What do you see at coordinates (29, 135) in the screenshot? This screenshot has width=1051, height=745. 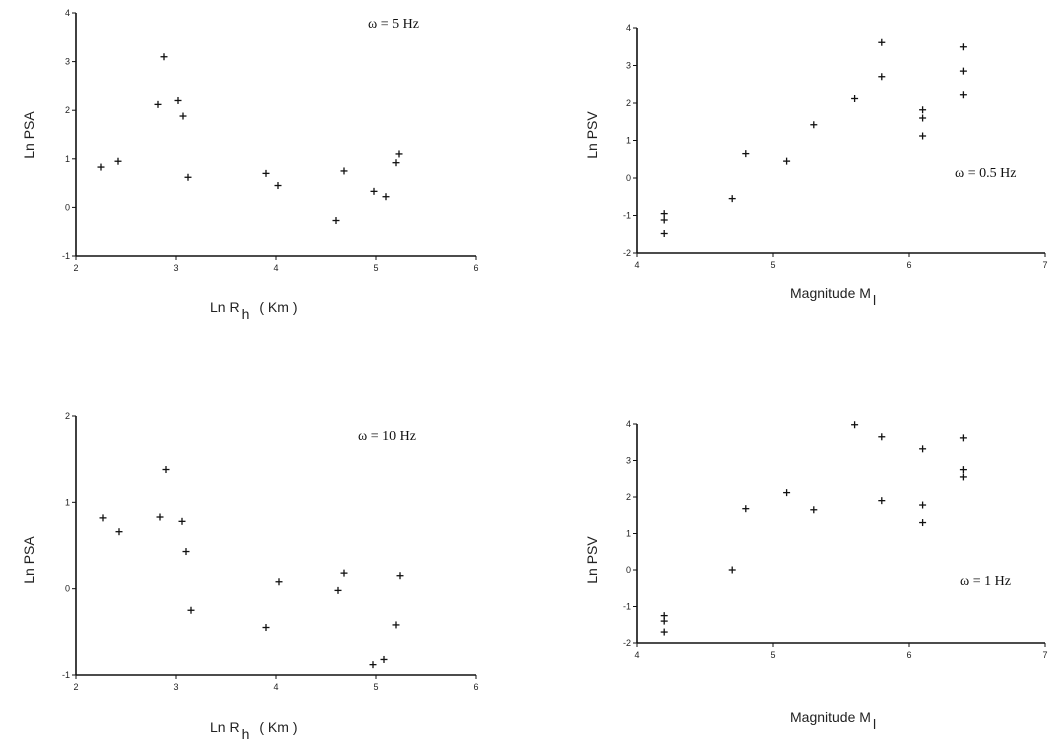 I see `y-axis-label: Ln PSA` at bounding box center [29, 135].